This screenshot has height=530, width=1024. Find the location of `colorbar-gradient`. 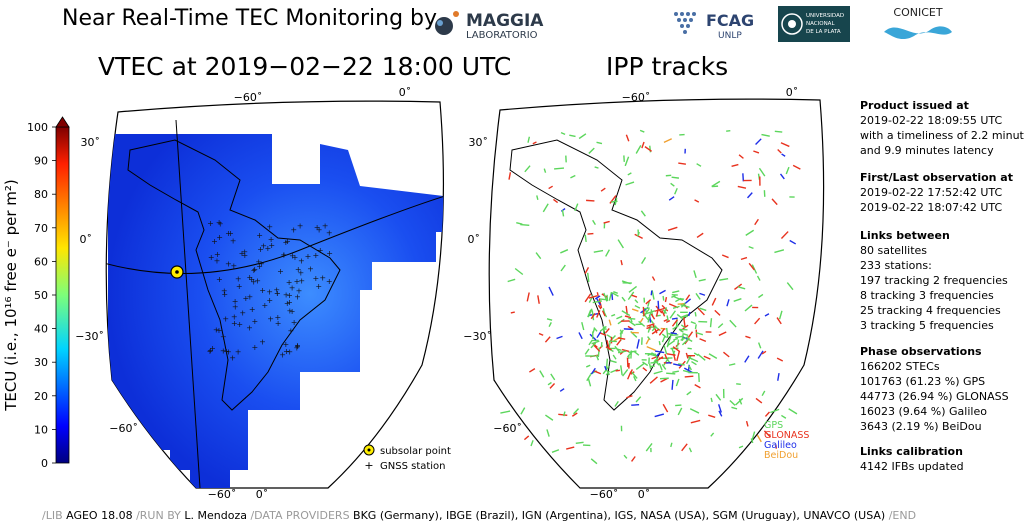

colorbar-gradient is located at coordinates (62, 295).